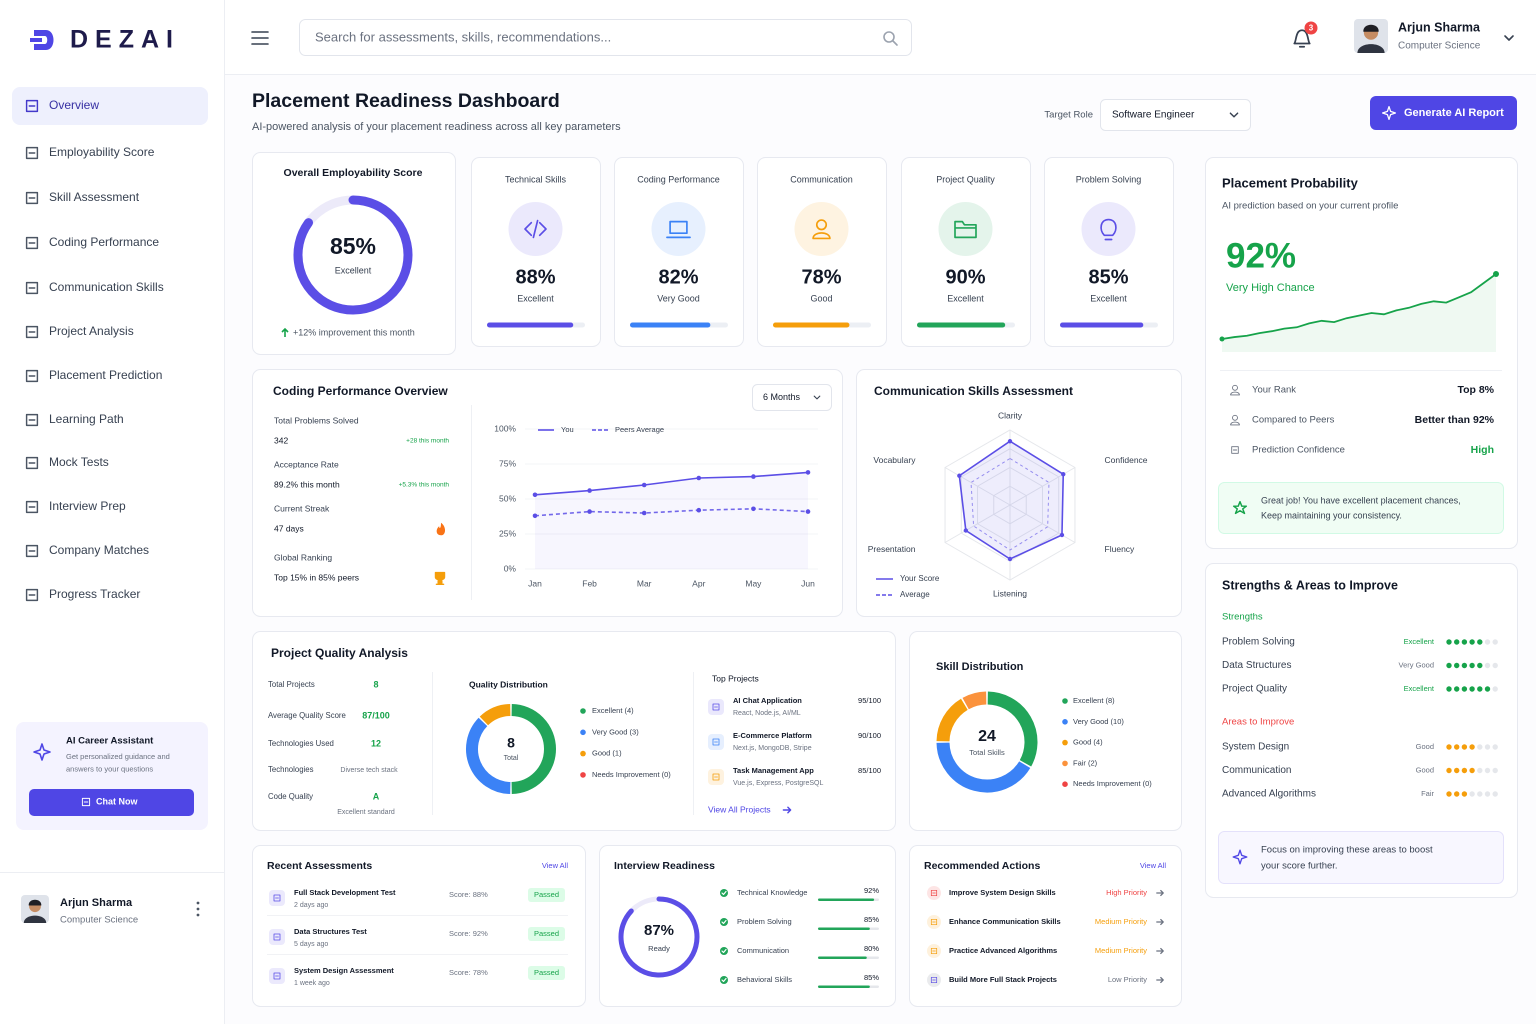  What do you see at coordinates (102, 152) in the screenshot?
I see `nav-item: Employability Score` at bounding box center [102, 152].